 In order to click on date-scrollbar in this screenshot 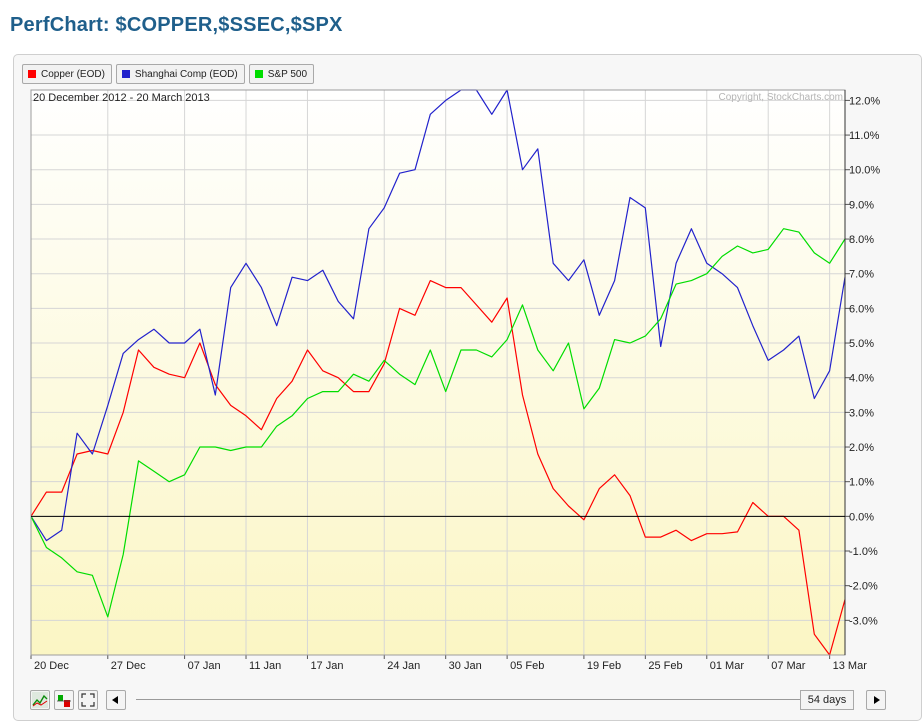, I will do `click(475, 700)`.